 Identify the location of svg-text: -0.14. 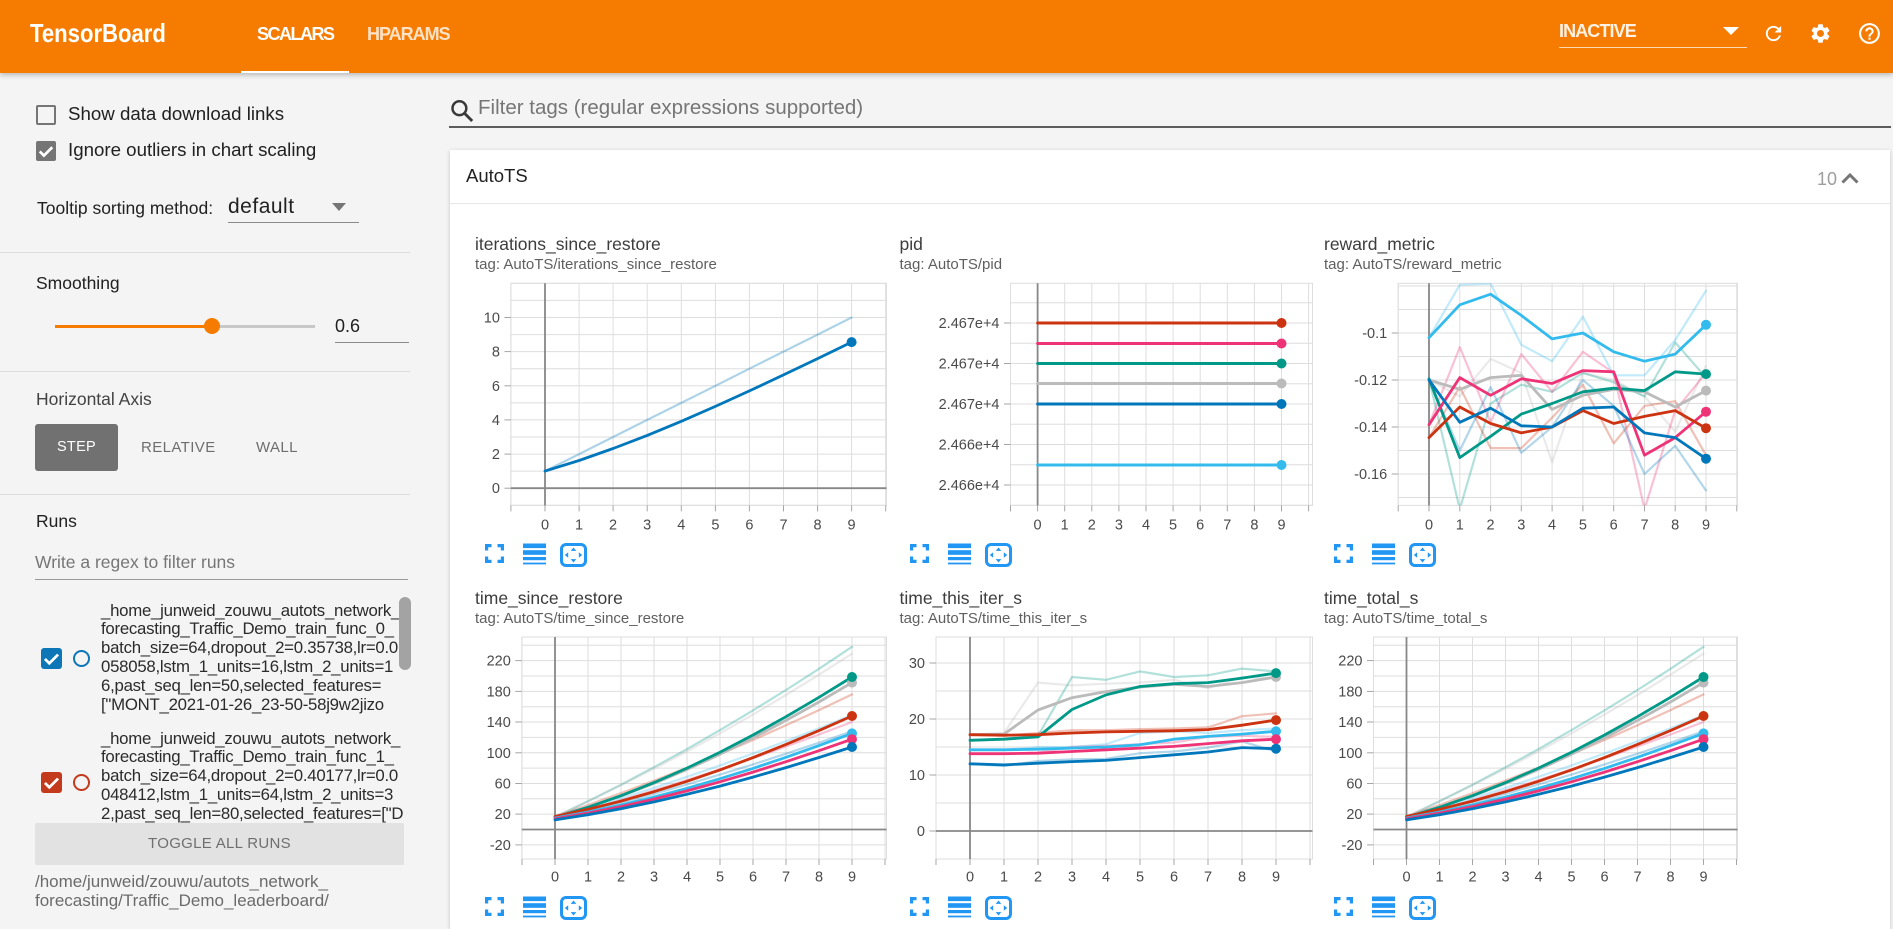
(1370, 428).